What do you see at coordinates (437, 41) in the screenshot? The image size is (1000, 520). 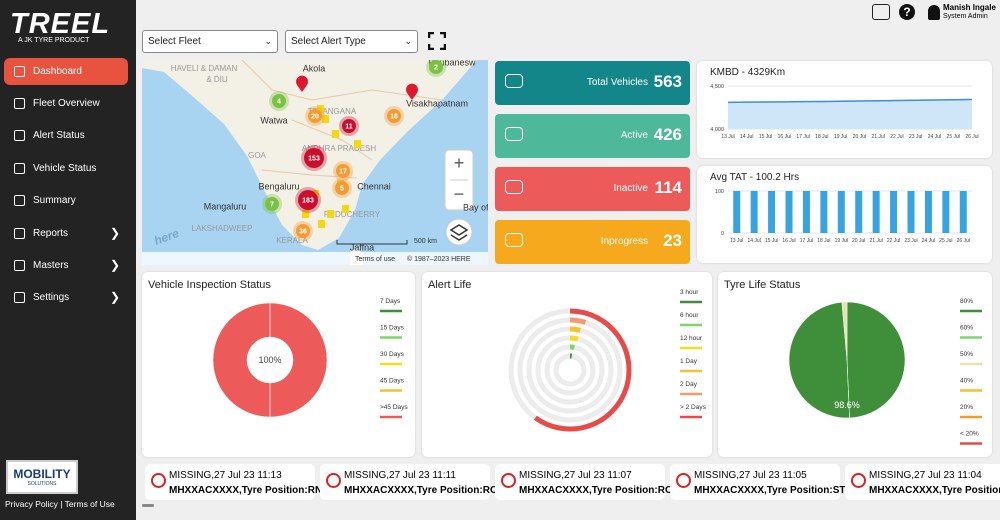 I see `fullscreen-icon` at bounding box center [437, 41].